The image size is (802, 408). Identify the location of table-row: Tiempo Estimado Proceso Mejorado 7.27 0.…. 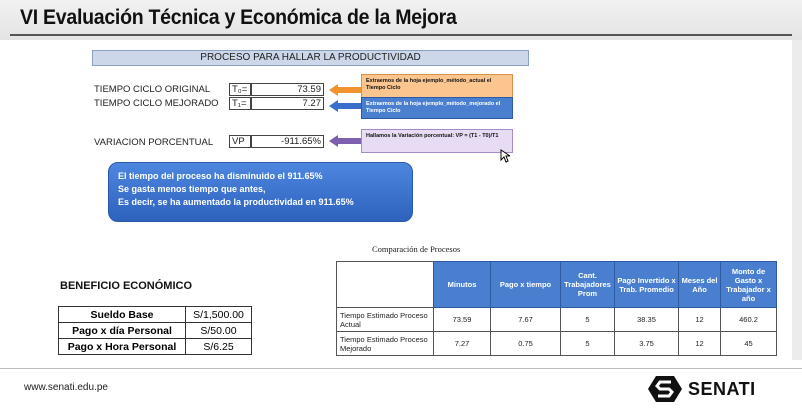
(556, 343).